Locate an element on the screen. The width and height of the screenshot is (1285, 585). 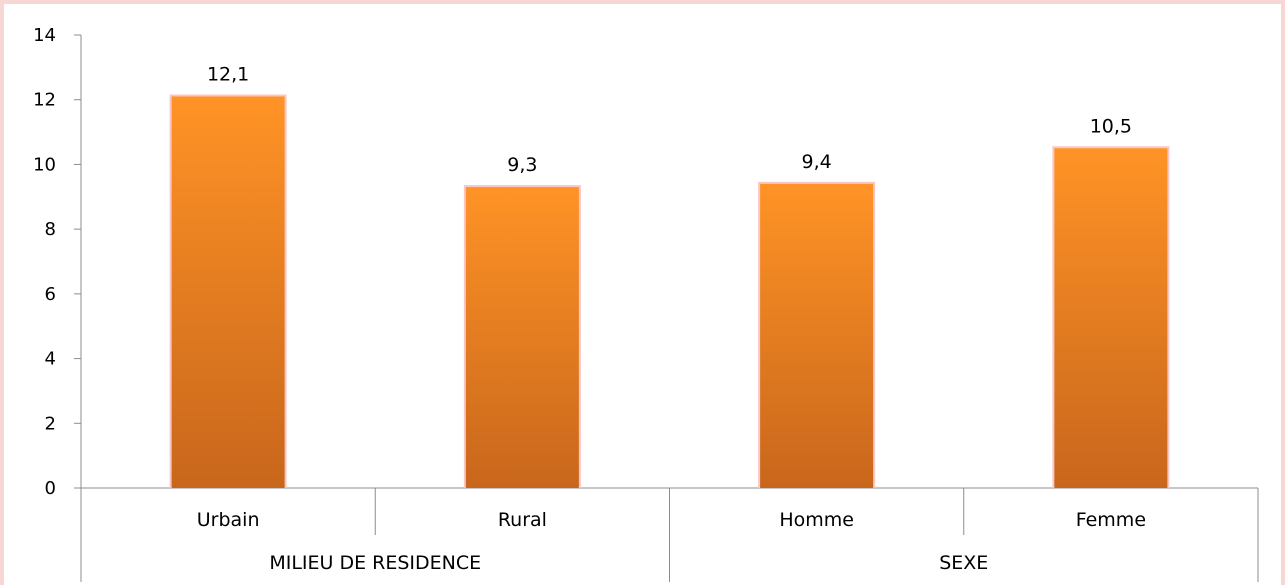
x-category-label: Rural is located at coordinates (522, 520).